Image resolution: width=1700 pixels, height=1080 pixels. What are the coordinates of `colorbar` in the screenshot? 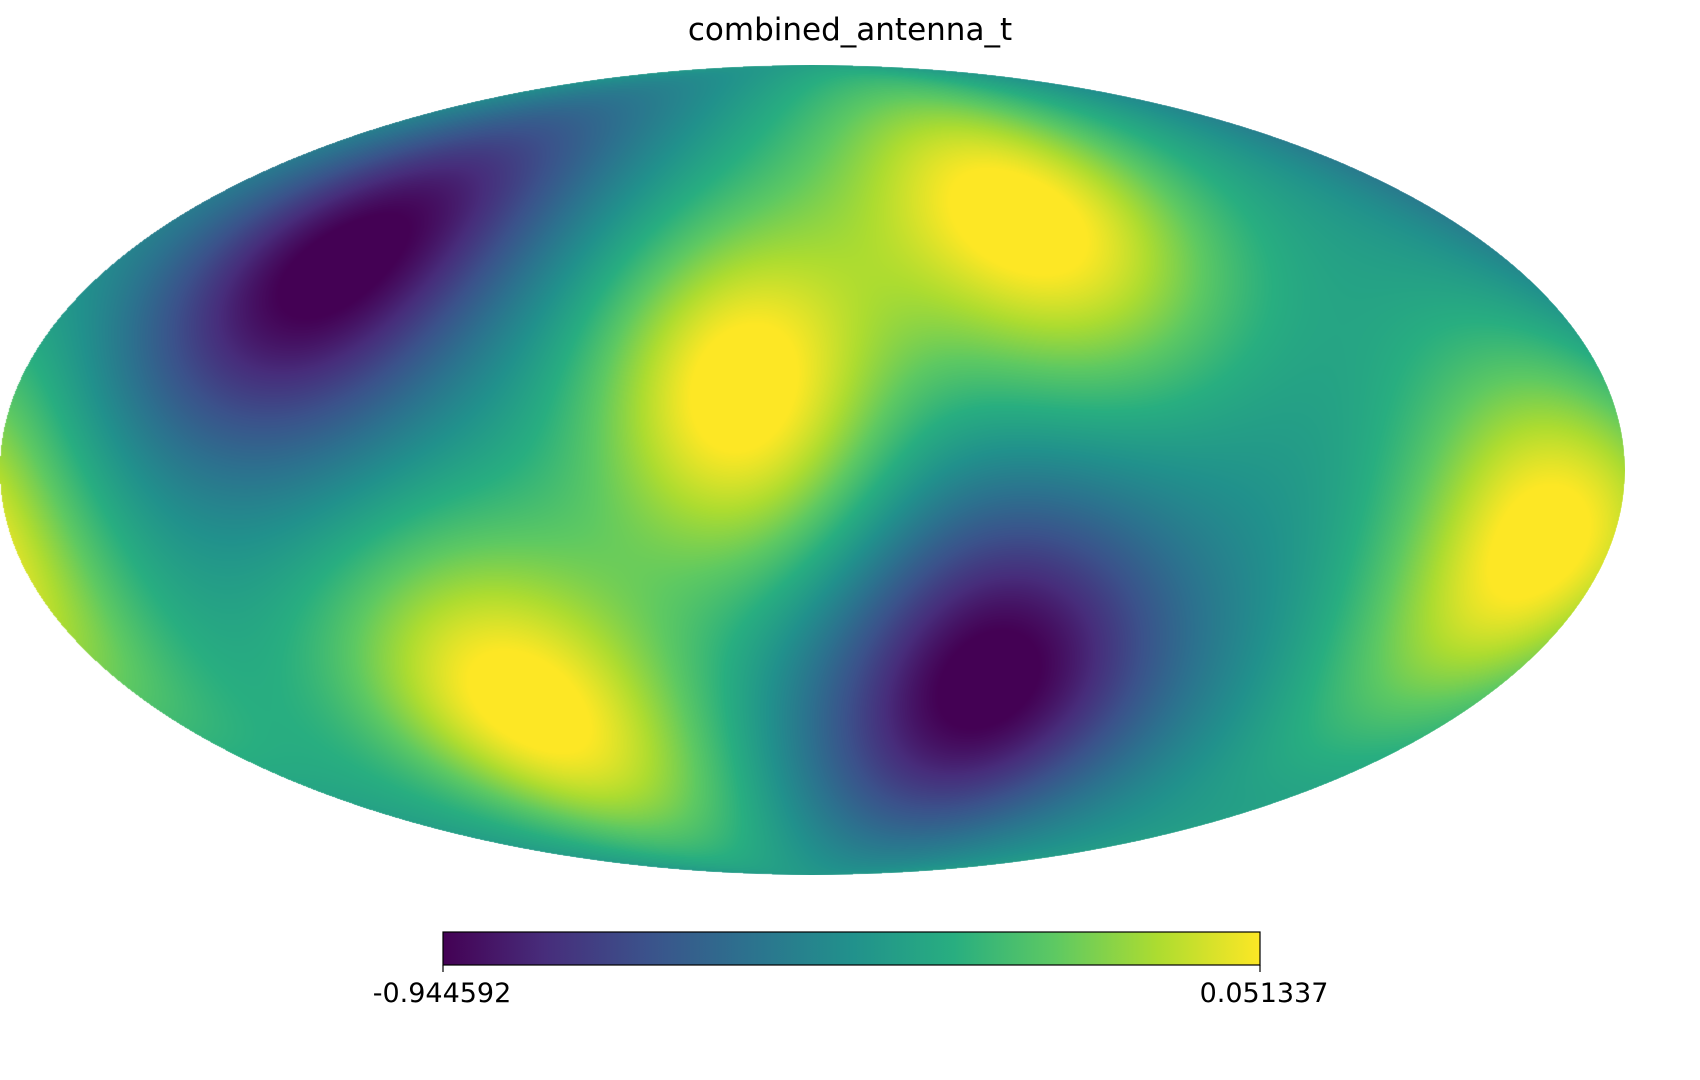 It's located at (851, 948).